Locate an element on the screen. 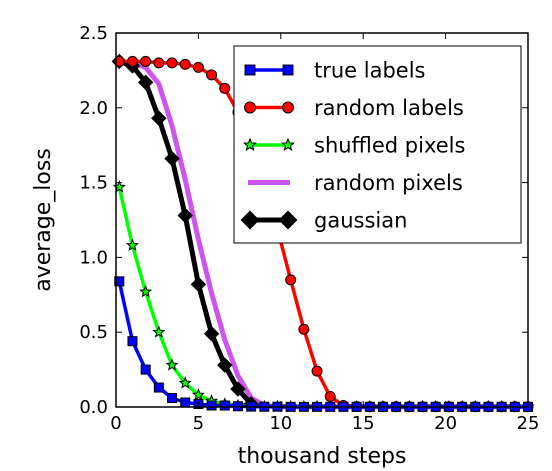 This screenshot has width=552, height=471. legend-item: true labels is located at coordinates (335, 71).